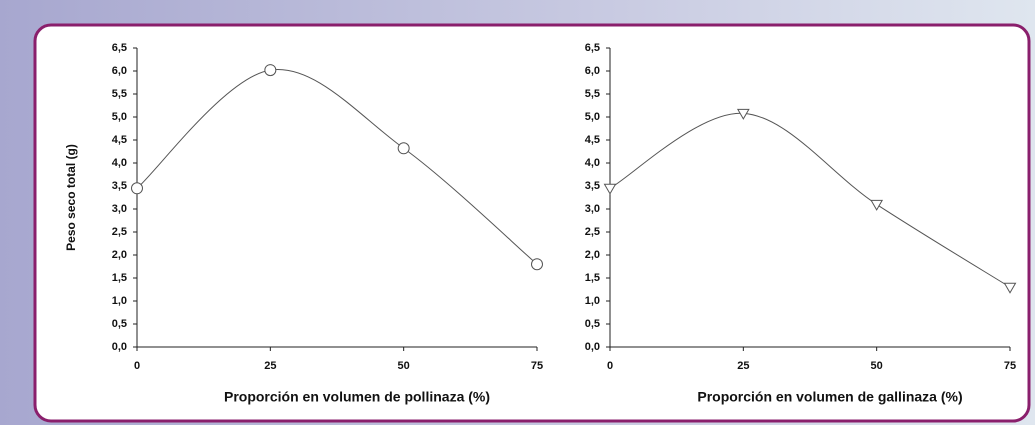 Image resolution: width=1035 pixels, height=430 pixels. What do you see at coordinates (71, 197) in the screenshot?
I see `y-axis-label: Peso seco total (g)` at bounding box center [71, 197].